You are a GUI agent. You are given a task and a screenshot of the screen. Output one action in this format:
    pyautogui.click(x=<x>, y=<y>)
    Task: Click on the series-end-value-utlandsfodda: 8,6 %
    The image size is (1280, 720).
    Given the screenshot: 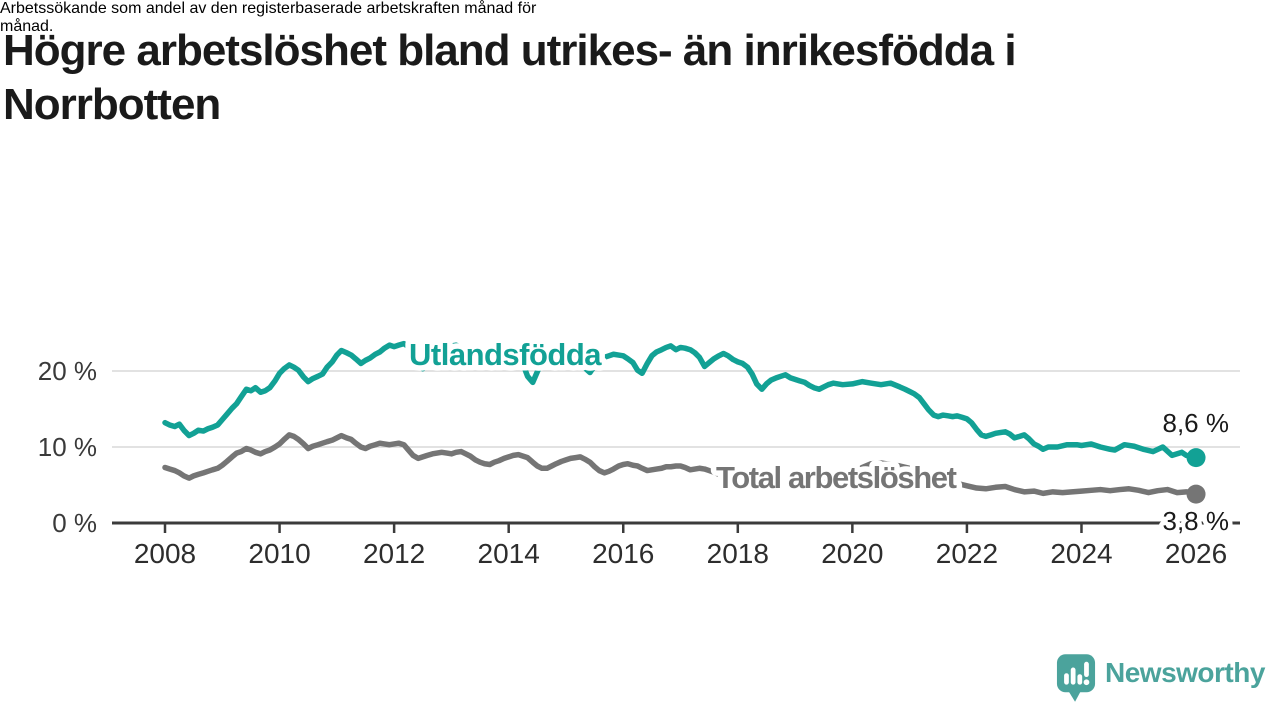 What is the action you would take?
    pyautogui.click(x=1196, y=423)
    